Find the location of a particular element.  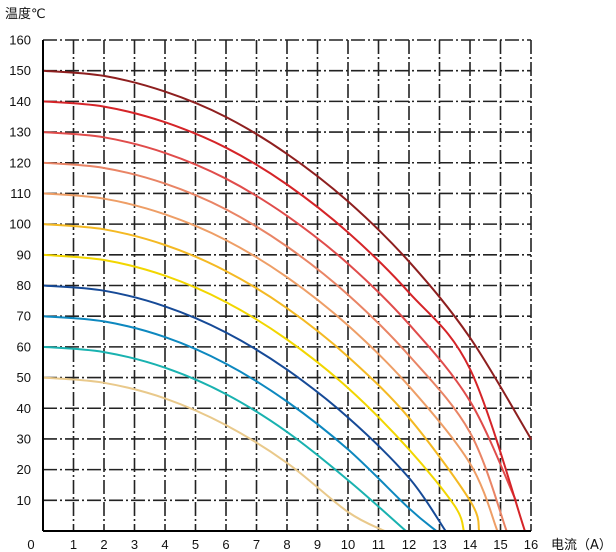

y-tick-label: 100 is located at coordinates (20, 224).